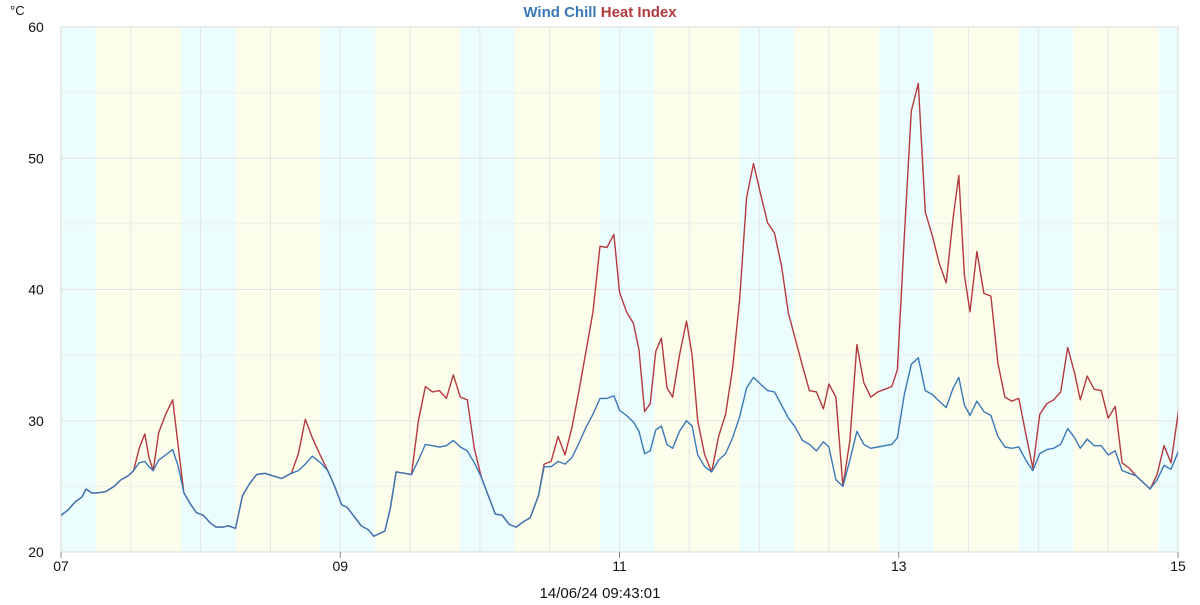 The width and height of the screenshot is (1200, 605). What do you see at coordinates (600, 592) in the screenshot?
I see `timestamp-label: 14/06/24 09:43:01` at bounding box center [600, 592].